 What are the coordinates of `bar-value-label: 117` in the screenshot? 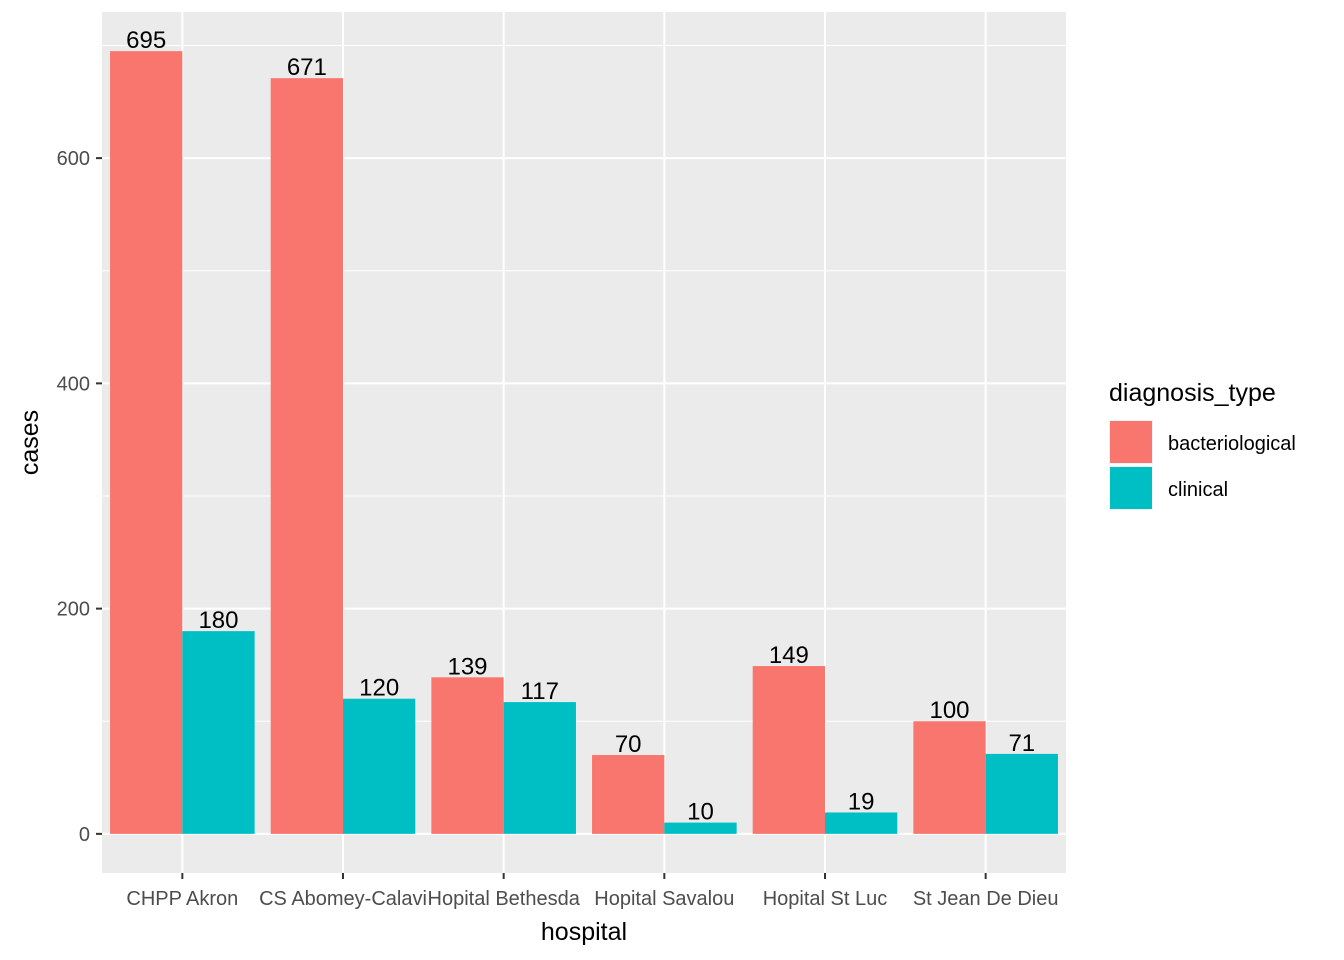 It's located at (540, 691).